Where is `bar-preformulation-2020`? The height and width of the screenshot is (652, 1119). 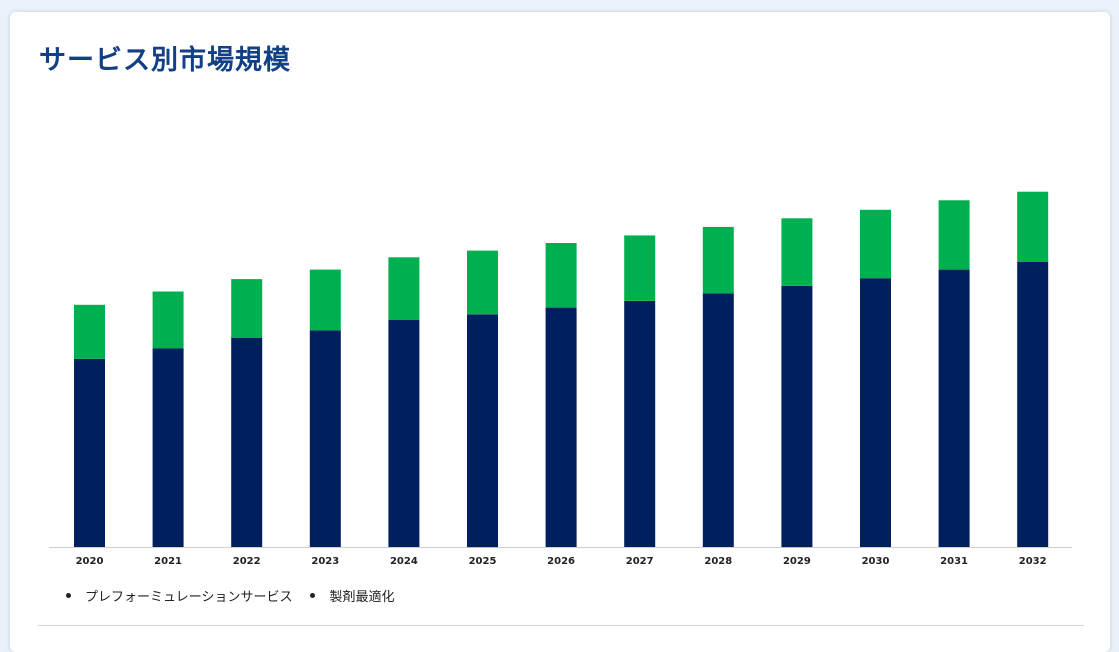
bar-preformulation-2020 is located at coordinates (89, 452).